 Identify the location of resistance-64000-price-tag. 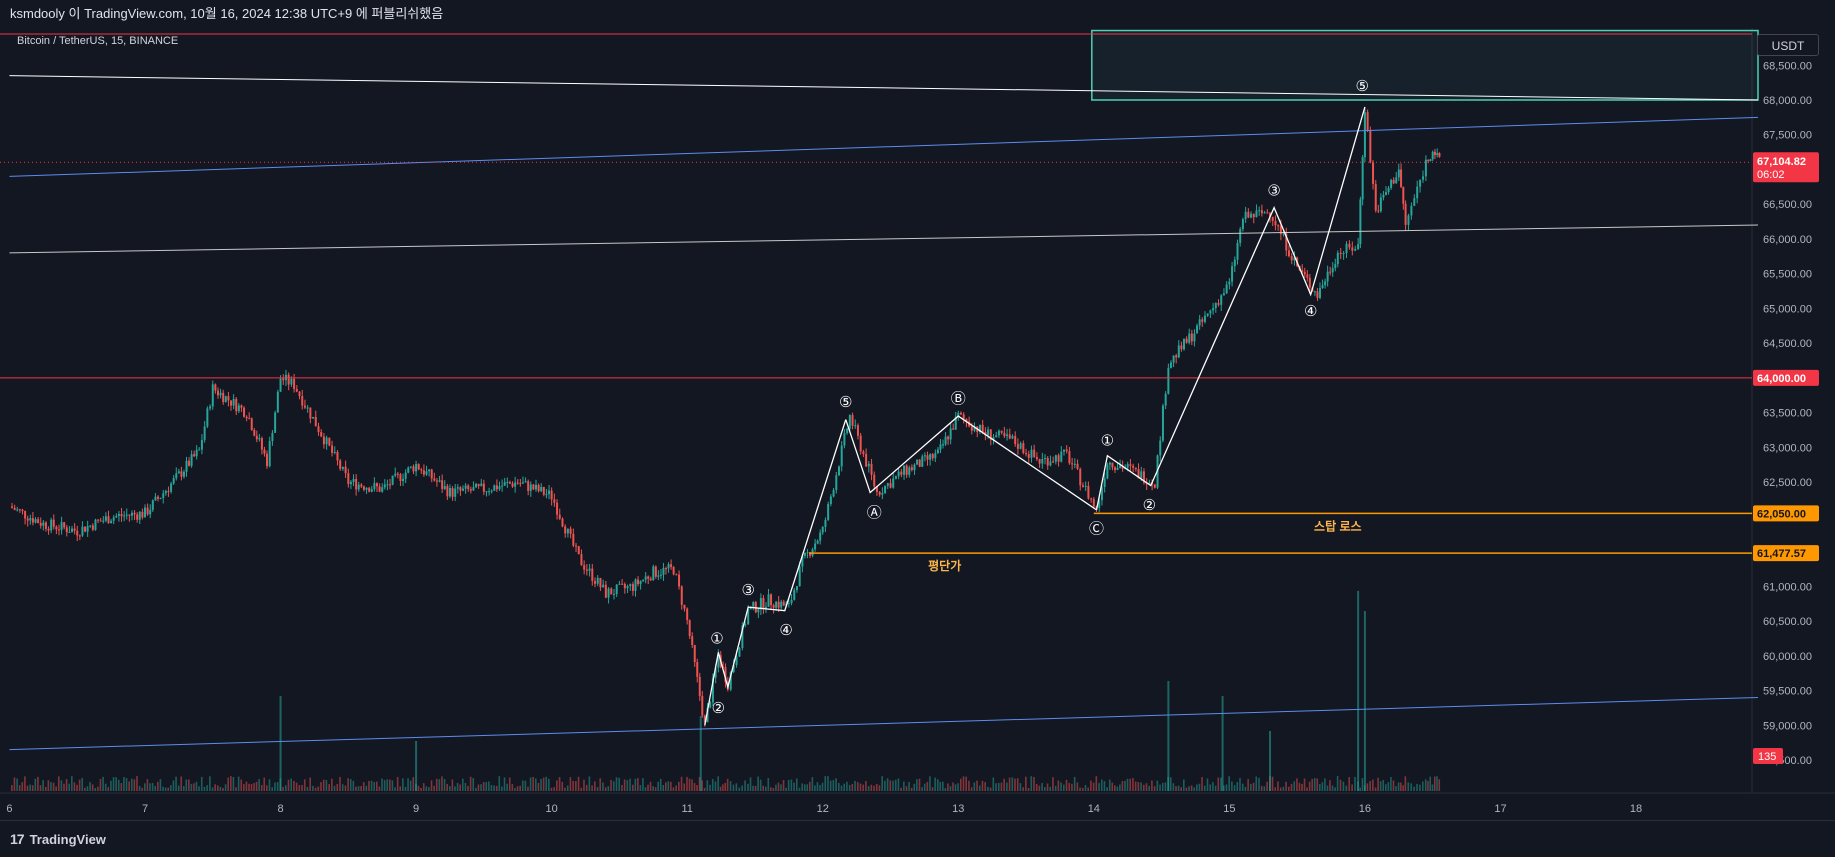
(1786, 377).